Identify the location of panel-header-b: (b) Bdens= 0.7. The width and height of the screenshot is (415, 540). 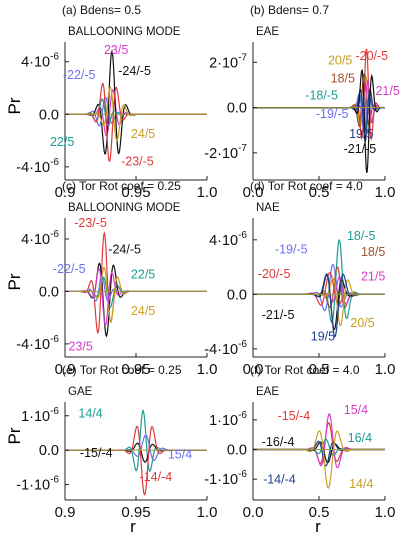
(289, 10).